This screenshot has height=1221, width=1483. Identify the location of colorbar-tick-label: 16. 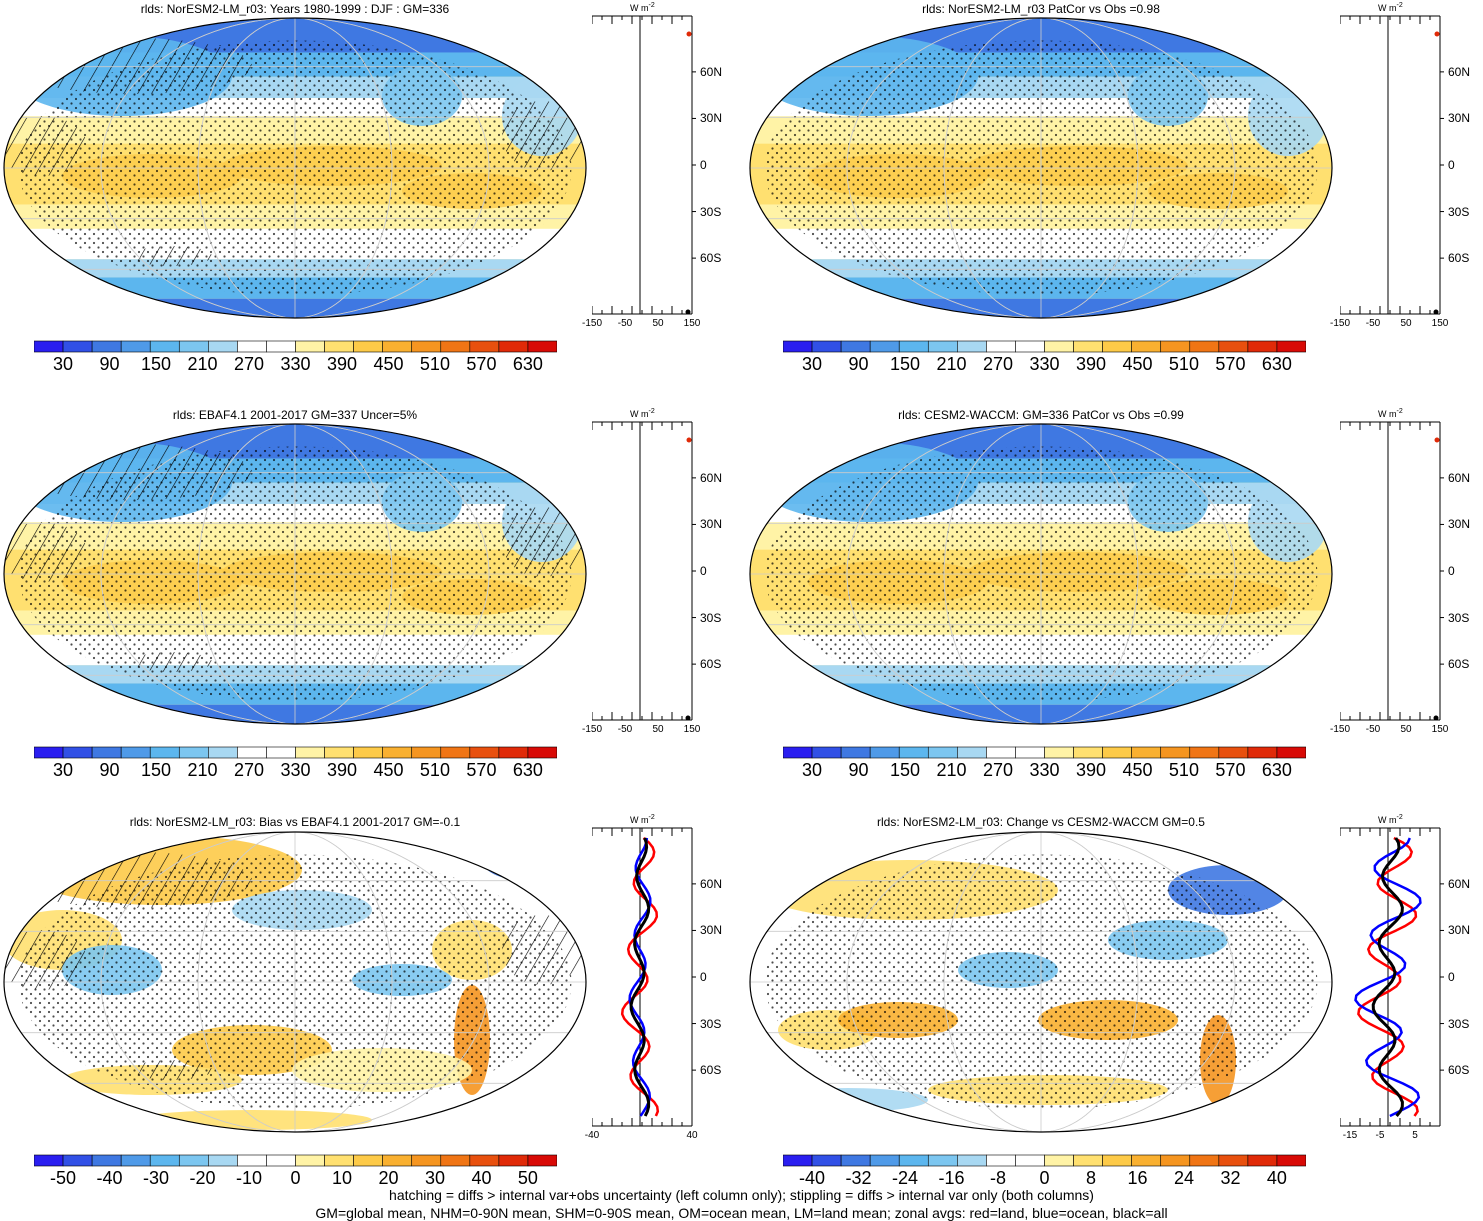
(1137, 1178).